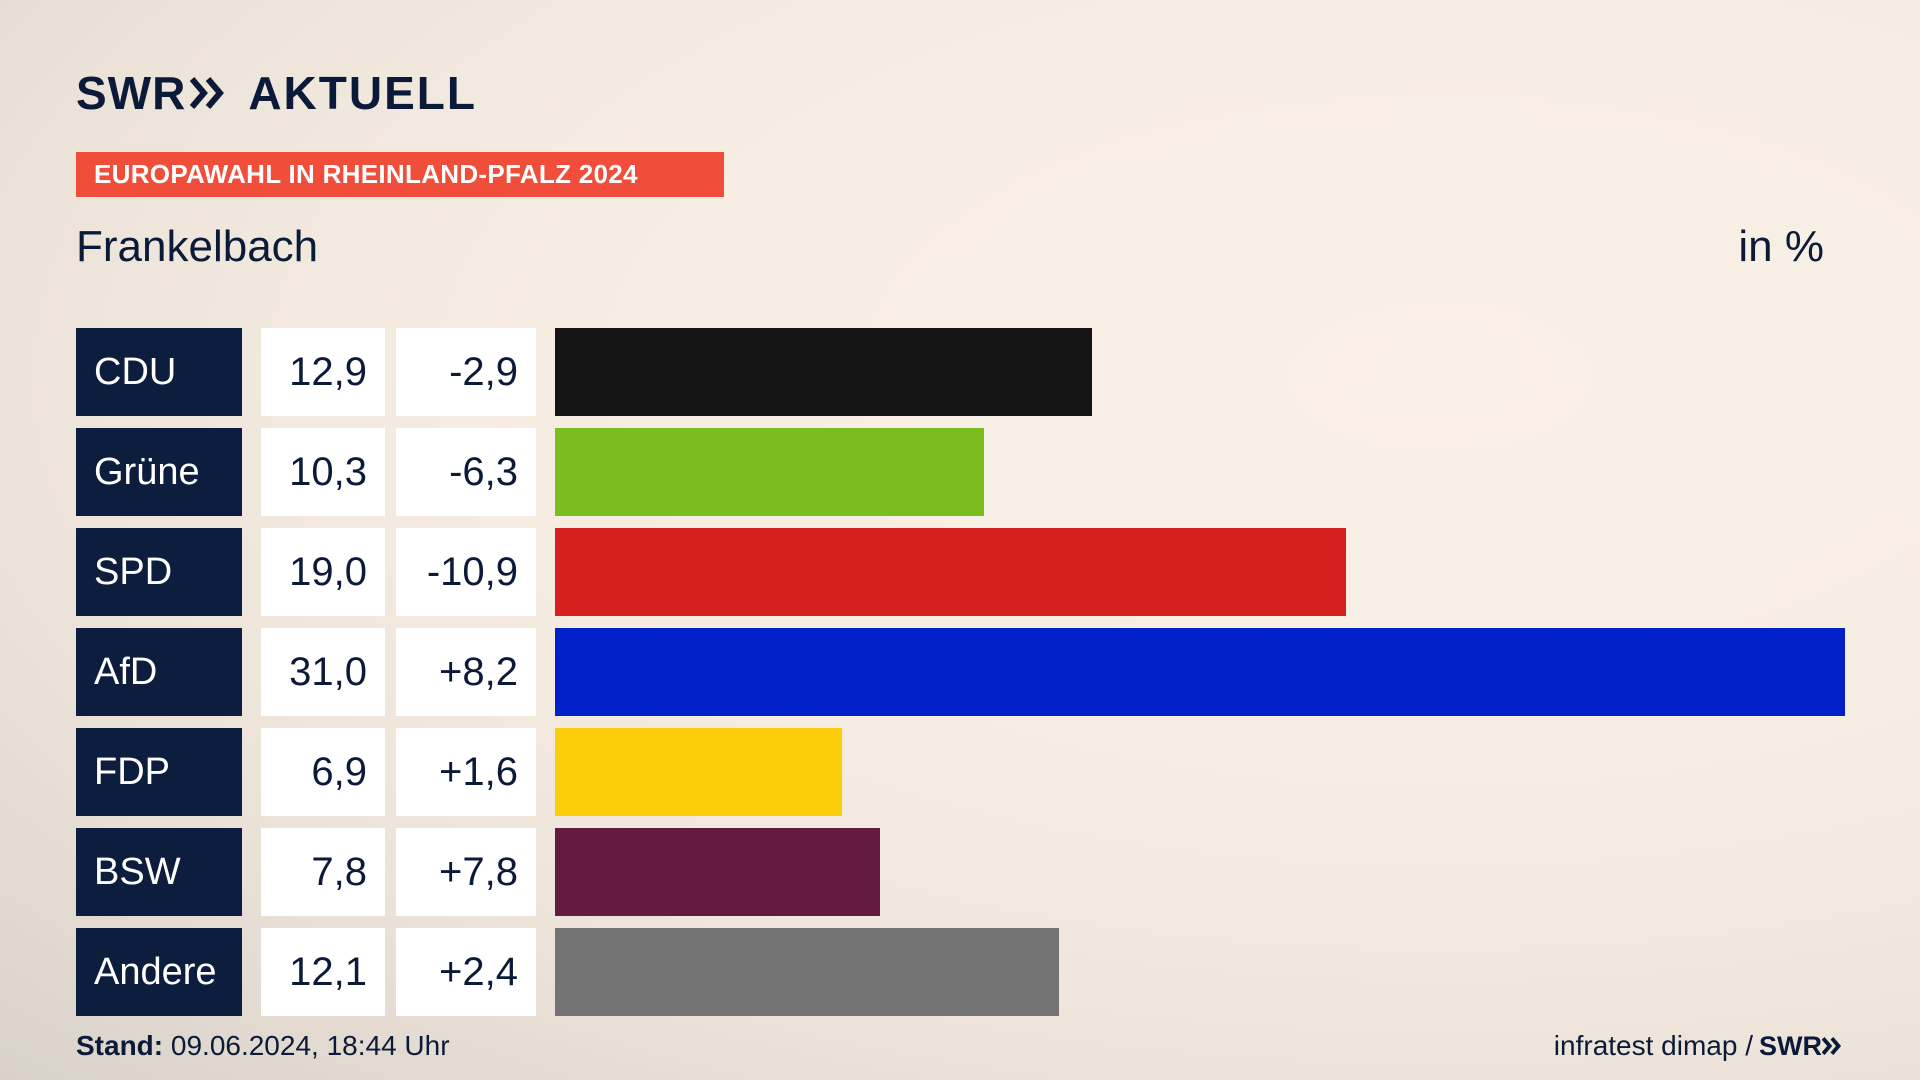  What do you see at coordinates (1781, 246) in the screenshot?
I see `unit-label: in %` at bounding box center [1781, 246].